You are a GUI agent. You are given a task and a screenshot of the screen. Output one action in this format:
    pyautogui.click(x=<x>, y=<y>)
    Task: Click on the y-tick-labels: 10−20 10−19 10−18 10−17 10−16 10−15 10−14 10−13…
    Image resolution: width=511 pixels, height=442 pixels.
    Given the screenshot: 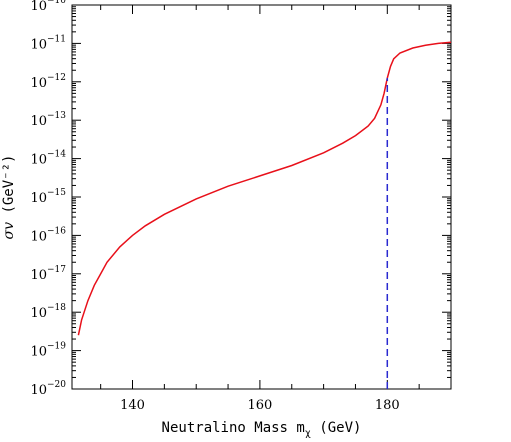 What is the action you would take?
    pyautogui.click(x=48, y=199)
    